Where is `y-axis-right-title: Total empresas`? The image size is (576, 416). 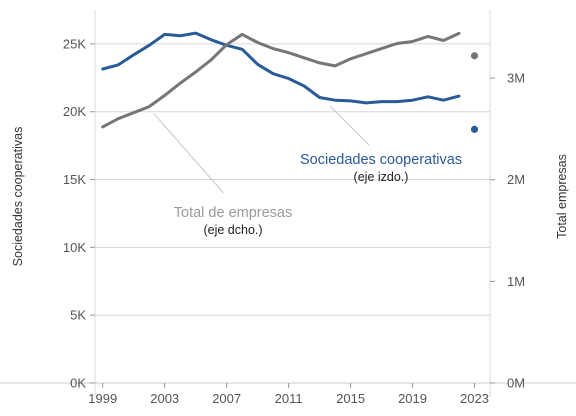 y-axis-right-title: Total empresas is located at coordinates (562, 196).